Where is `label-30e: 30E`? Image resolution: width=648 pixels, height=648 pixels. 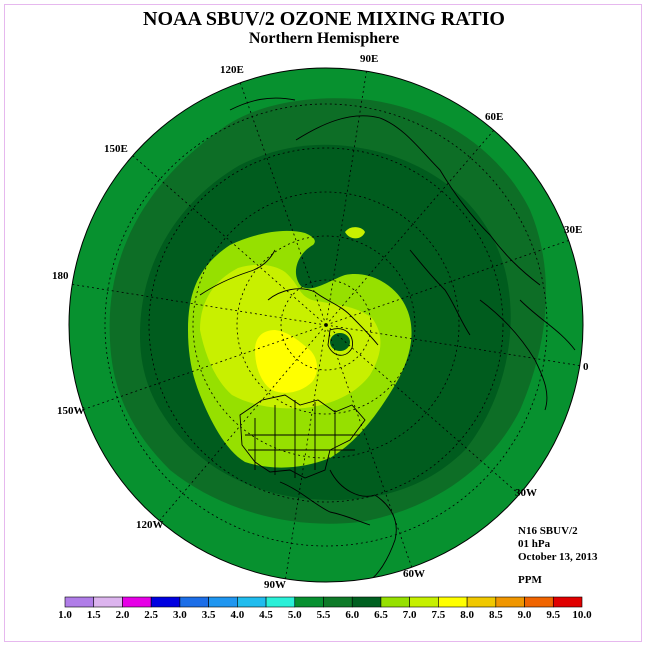 label-30e: 30E is located at coordinates (573, 230).